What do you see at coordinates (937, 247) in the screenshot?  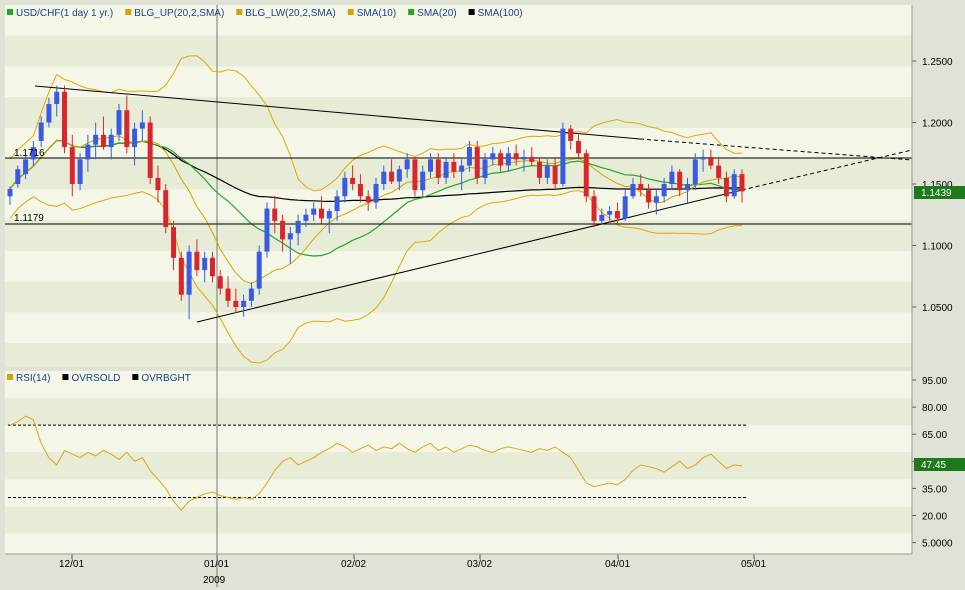 I see `price-y-tick-label: 1.1000` at bounding box center [937, 247].